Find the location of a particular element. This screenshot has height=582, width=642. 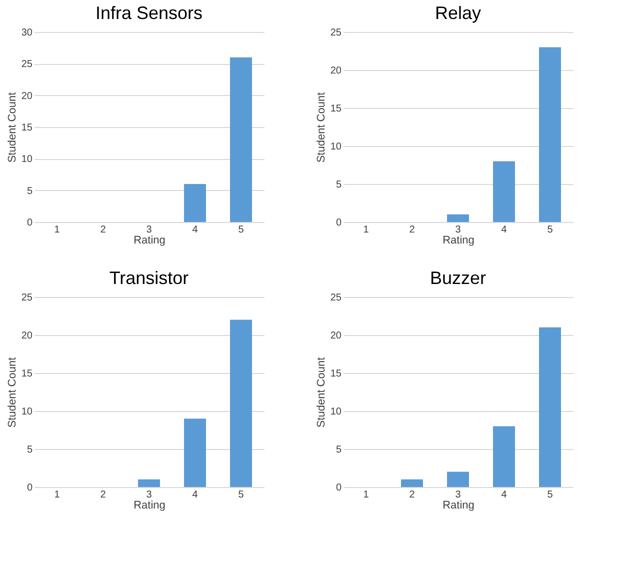

chart-title: Infra Sensors is located at coordinates (149, 13).